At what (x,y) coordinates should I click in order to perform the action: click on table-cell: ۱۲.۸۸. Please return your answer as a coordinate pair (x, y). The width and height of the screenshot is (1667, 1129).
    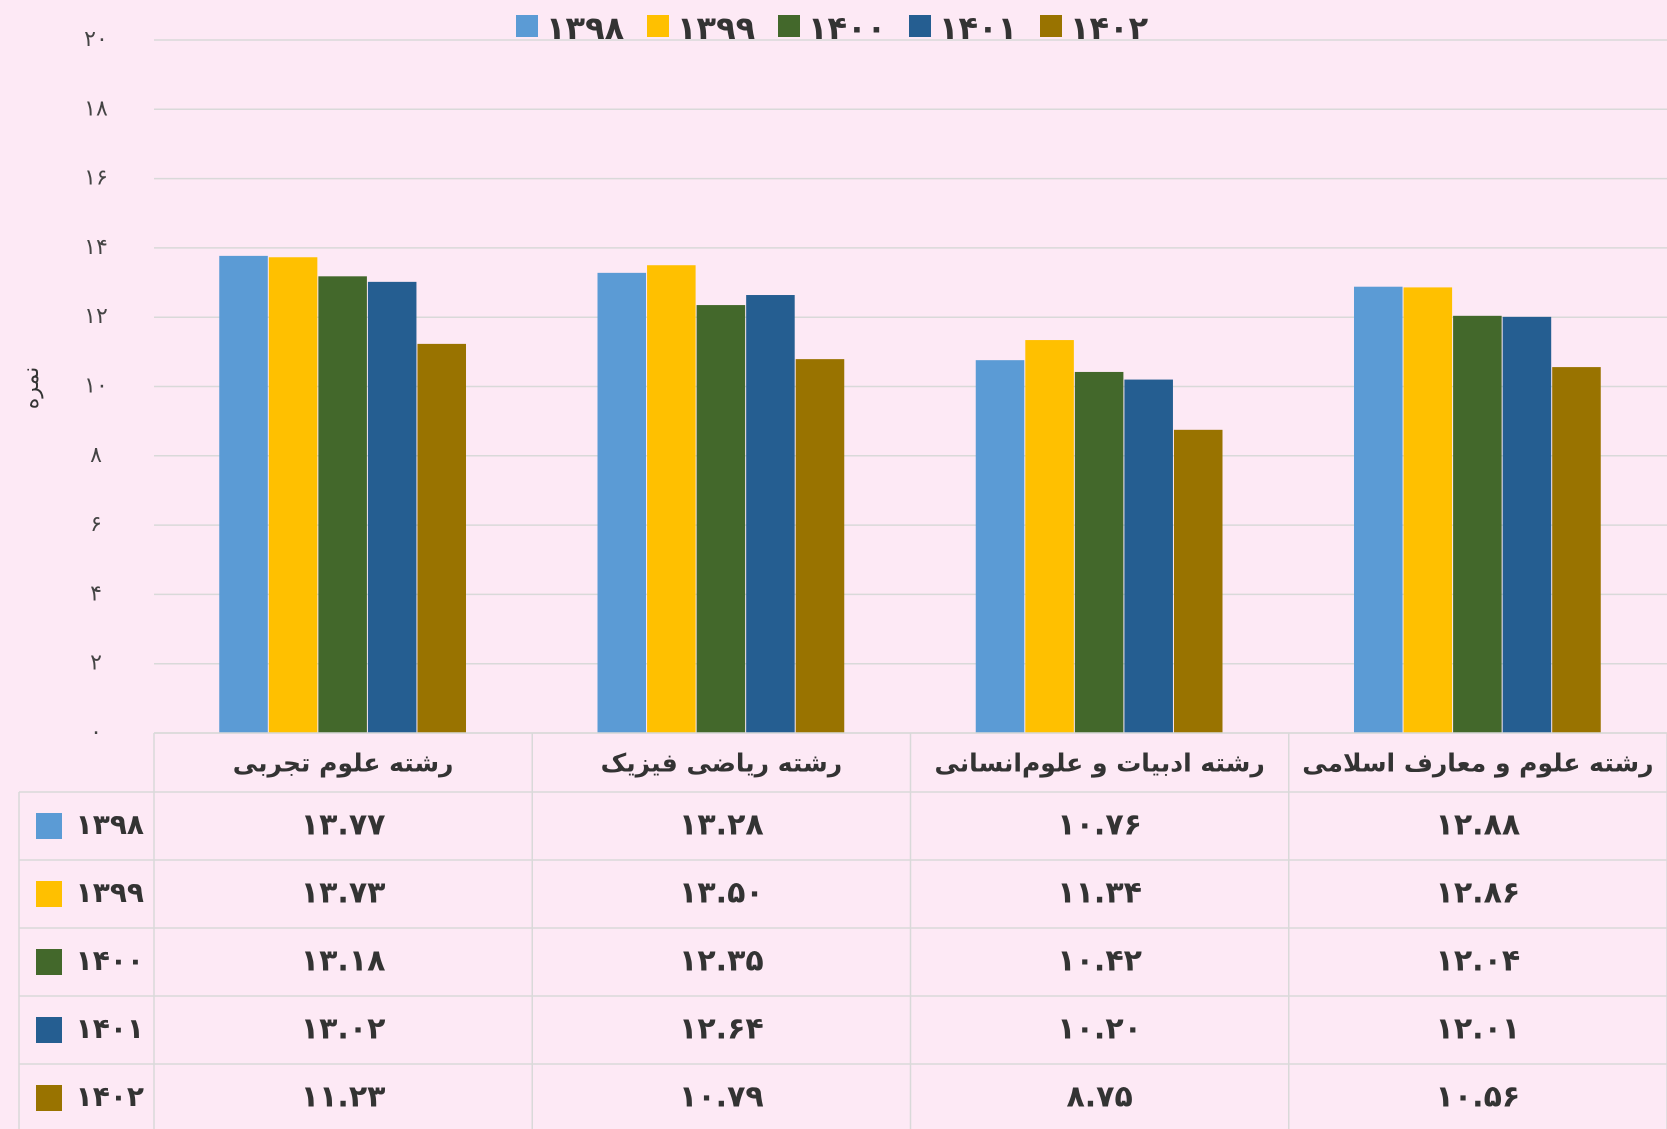
    Looking at the image, I should click on (1478, 825).